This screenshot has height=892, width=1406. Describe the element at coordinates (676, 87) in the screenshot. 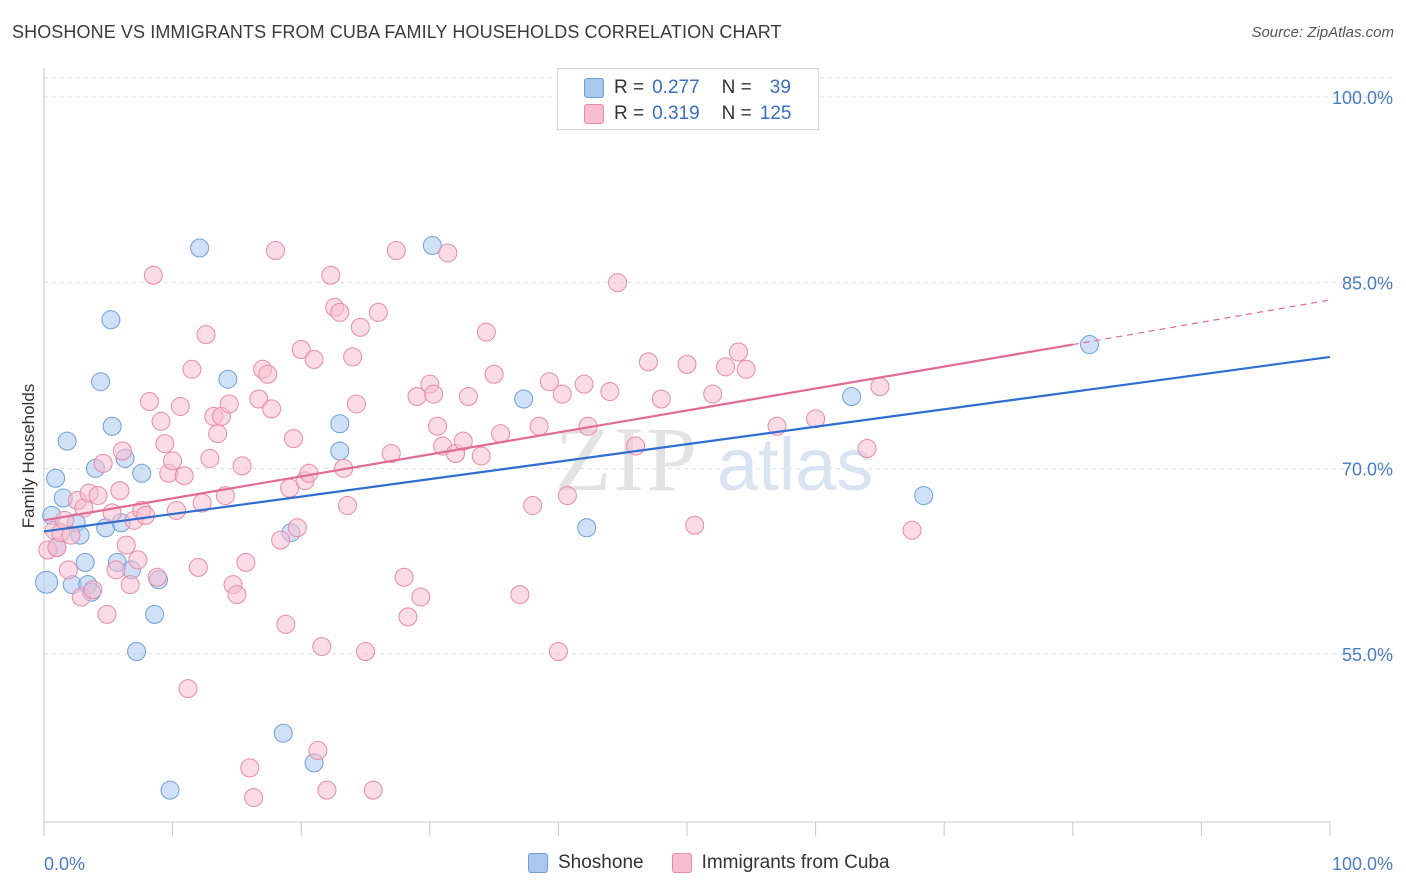

I see `legend-r-value: 0.277` at that location.